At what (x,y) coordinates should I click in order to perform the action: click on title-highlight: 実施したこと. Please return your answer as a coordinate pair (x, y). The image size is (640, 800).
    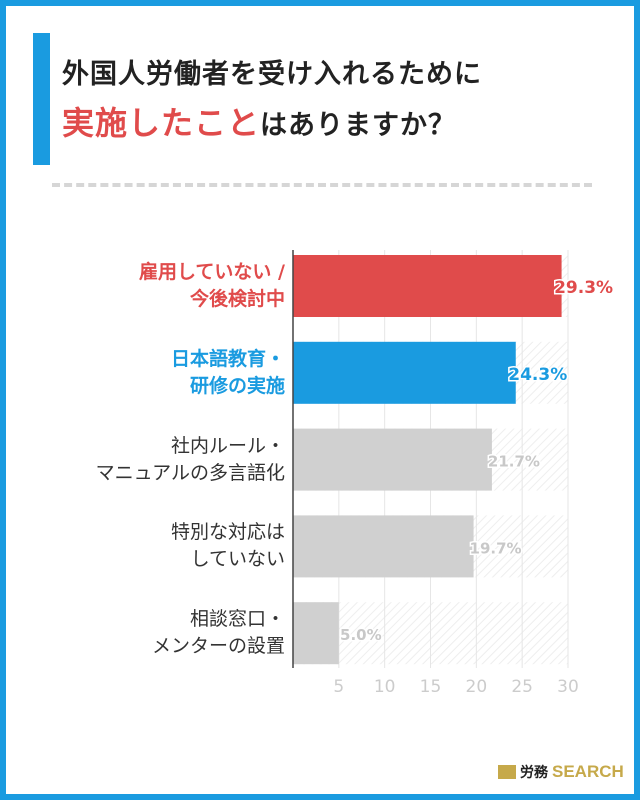
    Looking at the image, I should click on (161, 123).